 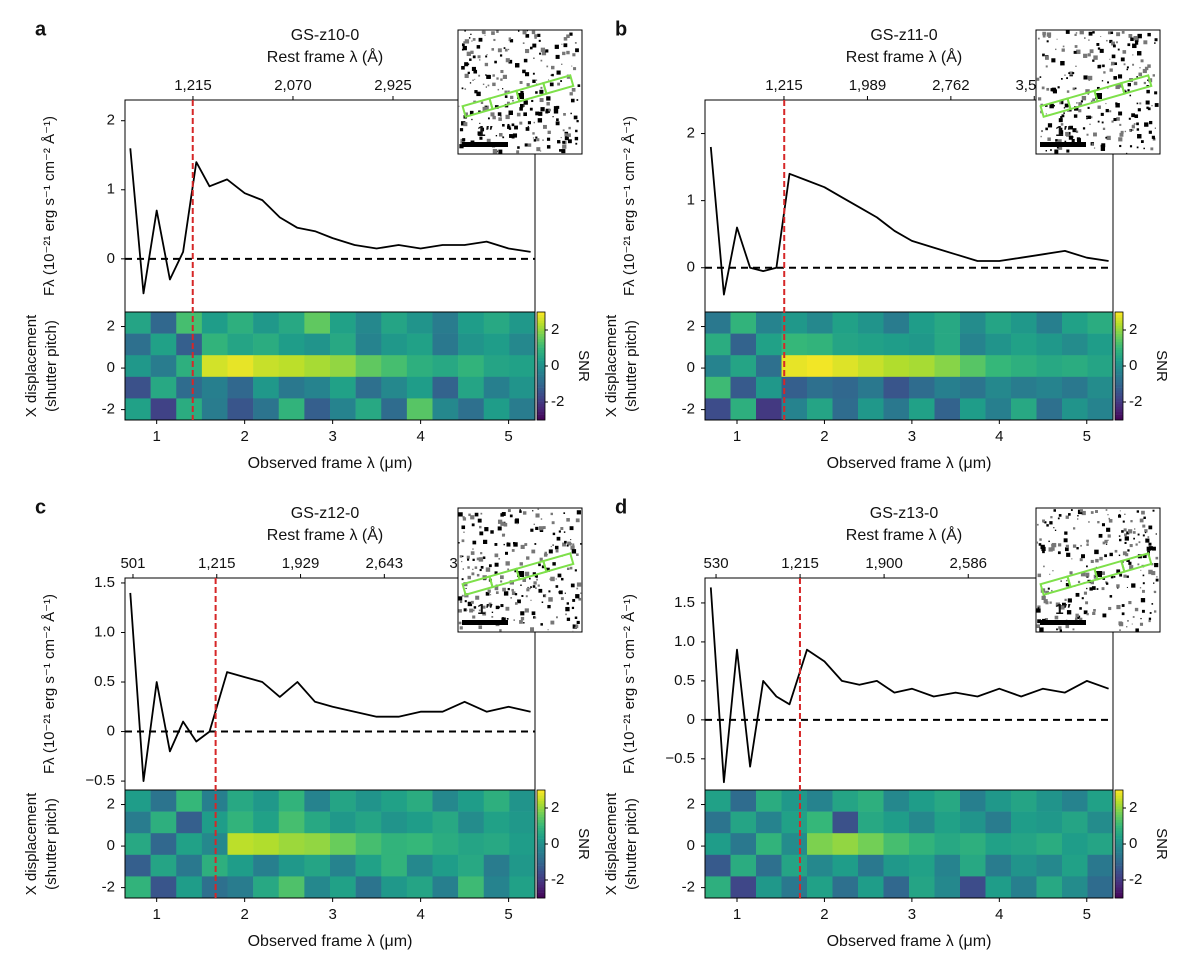 What do you see at coordinates (868, 85) in the screenshot?
I see `x2-tick-label: 1,989` at bounding box center [868, 85].